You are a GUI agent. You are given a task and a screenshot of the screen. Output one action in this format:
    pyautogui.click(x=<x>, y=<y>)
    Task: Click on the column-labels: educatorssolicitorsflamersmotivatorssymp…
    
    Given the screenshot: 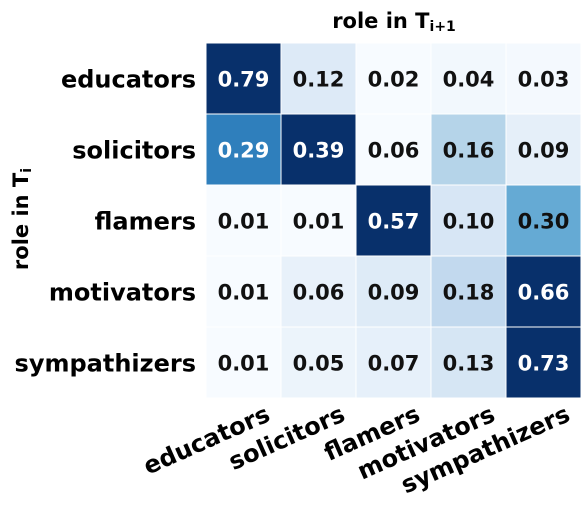 What is the action you would take?
    pyautogui.click(x=356, y=449)
    